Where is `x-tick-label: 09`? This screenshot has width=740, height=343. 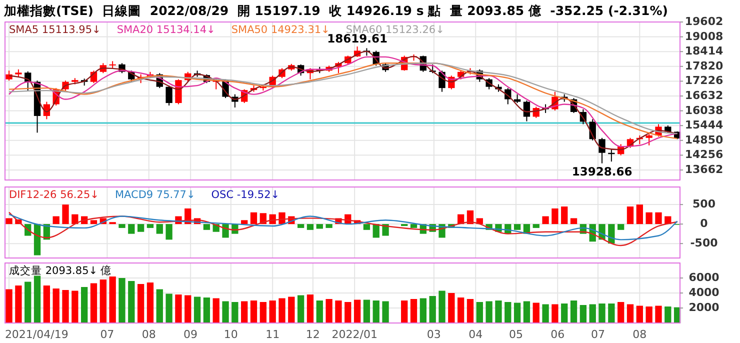 x-tick-label: 09 is located at coordinates (191, 334).